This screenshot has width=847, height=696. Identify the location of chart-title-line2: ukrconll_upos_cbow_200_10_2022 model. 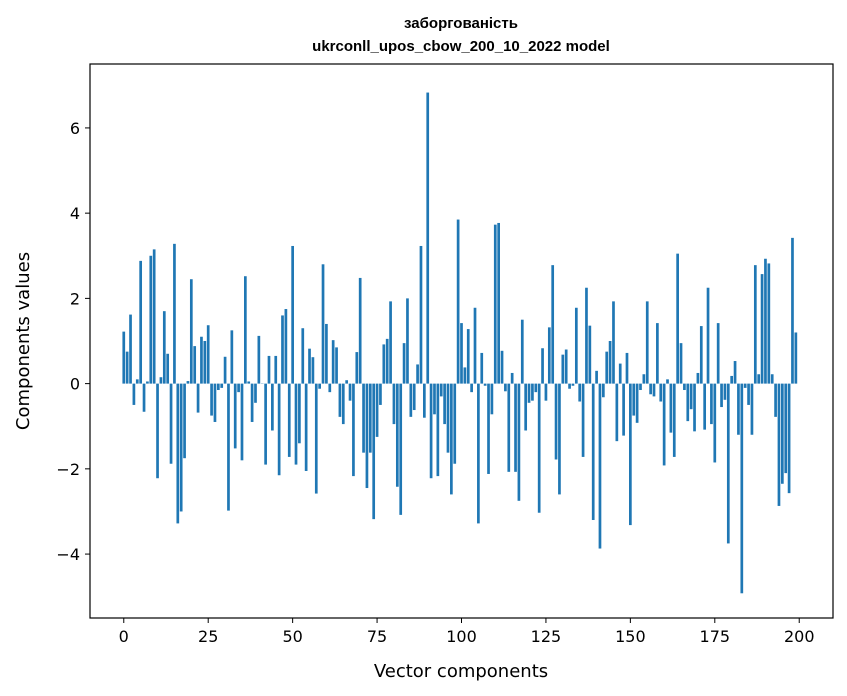
(461, 46).